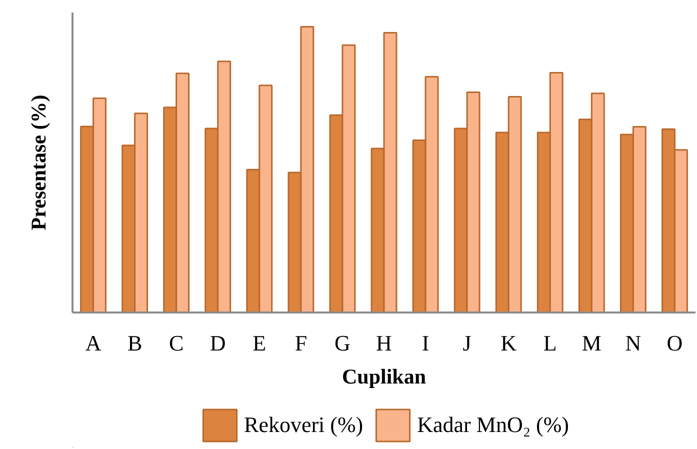 This screenshot has width=697, height=449. What do you see at coordinates (493, 425) in the screenshot?
I see `legend-label: Kadar MnO₂ (%)` at bounding box center [493, 425].